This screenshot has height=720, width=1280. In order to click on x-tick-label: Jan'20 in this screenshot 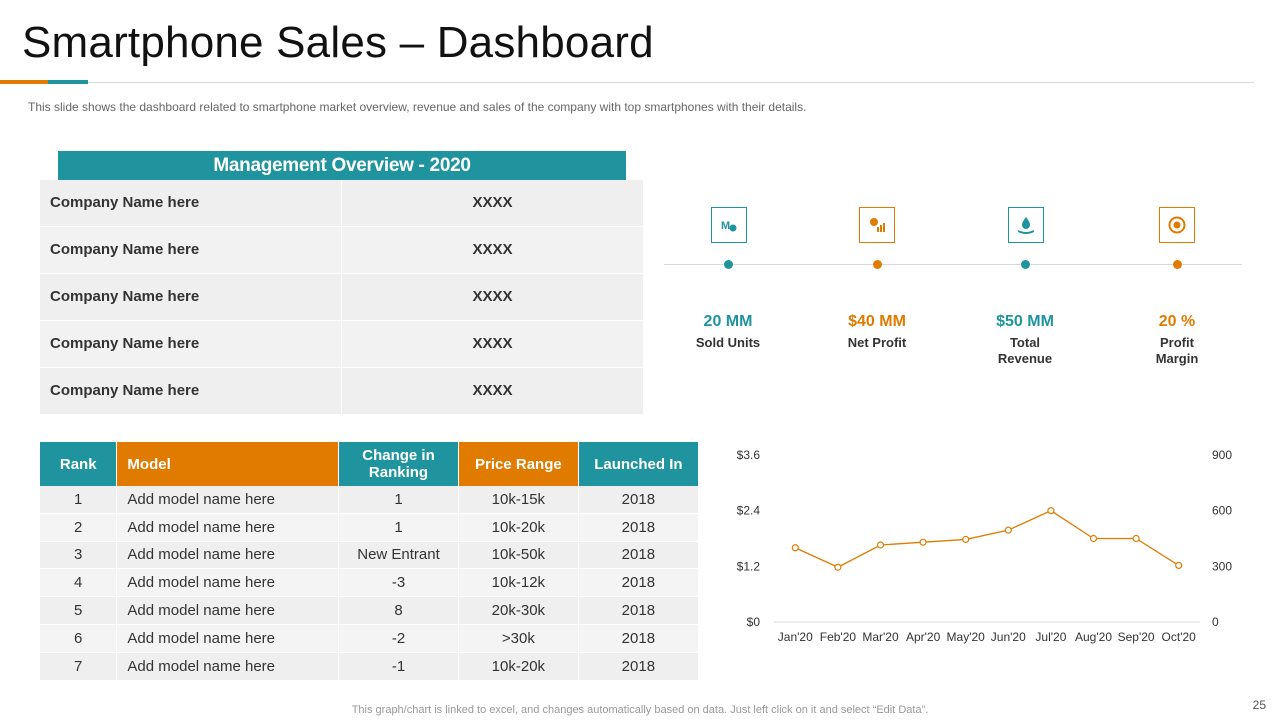, I will do `click(795, 637)`.